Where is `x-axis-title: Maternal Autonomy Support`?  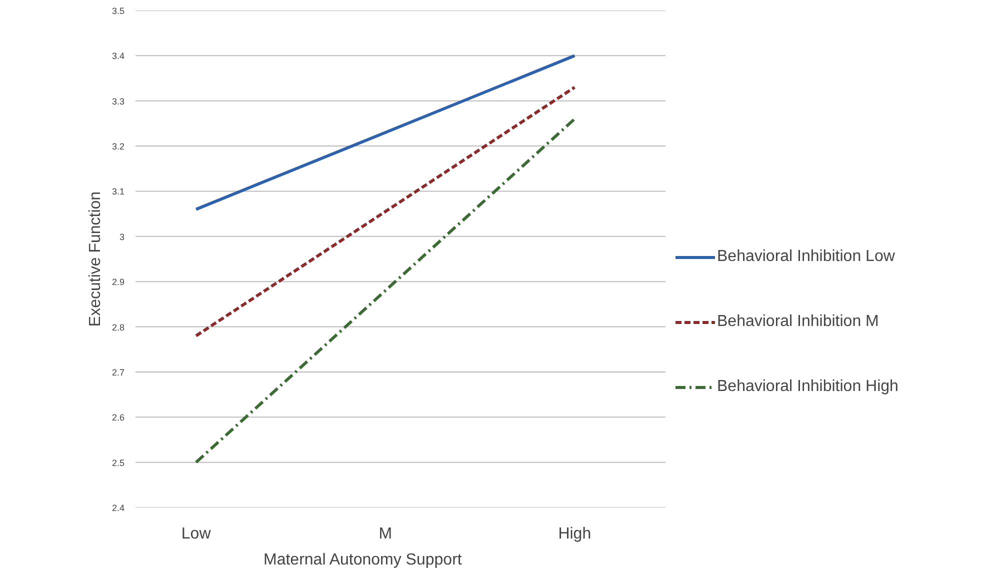 x-axis-title: Maternal Autonomy Support is located at coordinates (363, 560).